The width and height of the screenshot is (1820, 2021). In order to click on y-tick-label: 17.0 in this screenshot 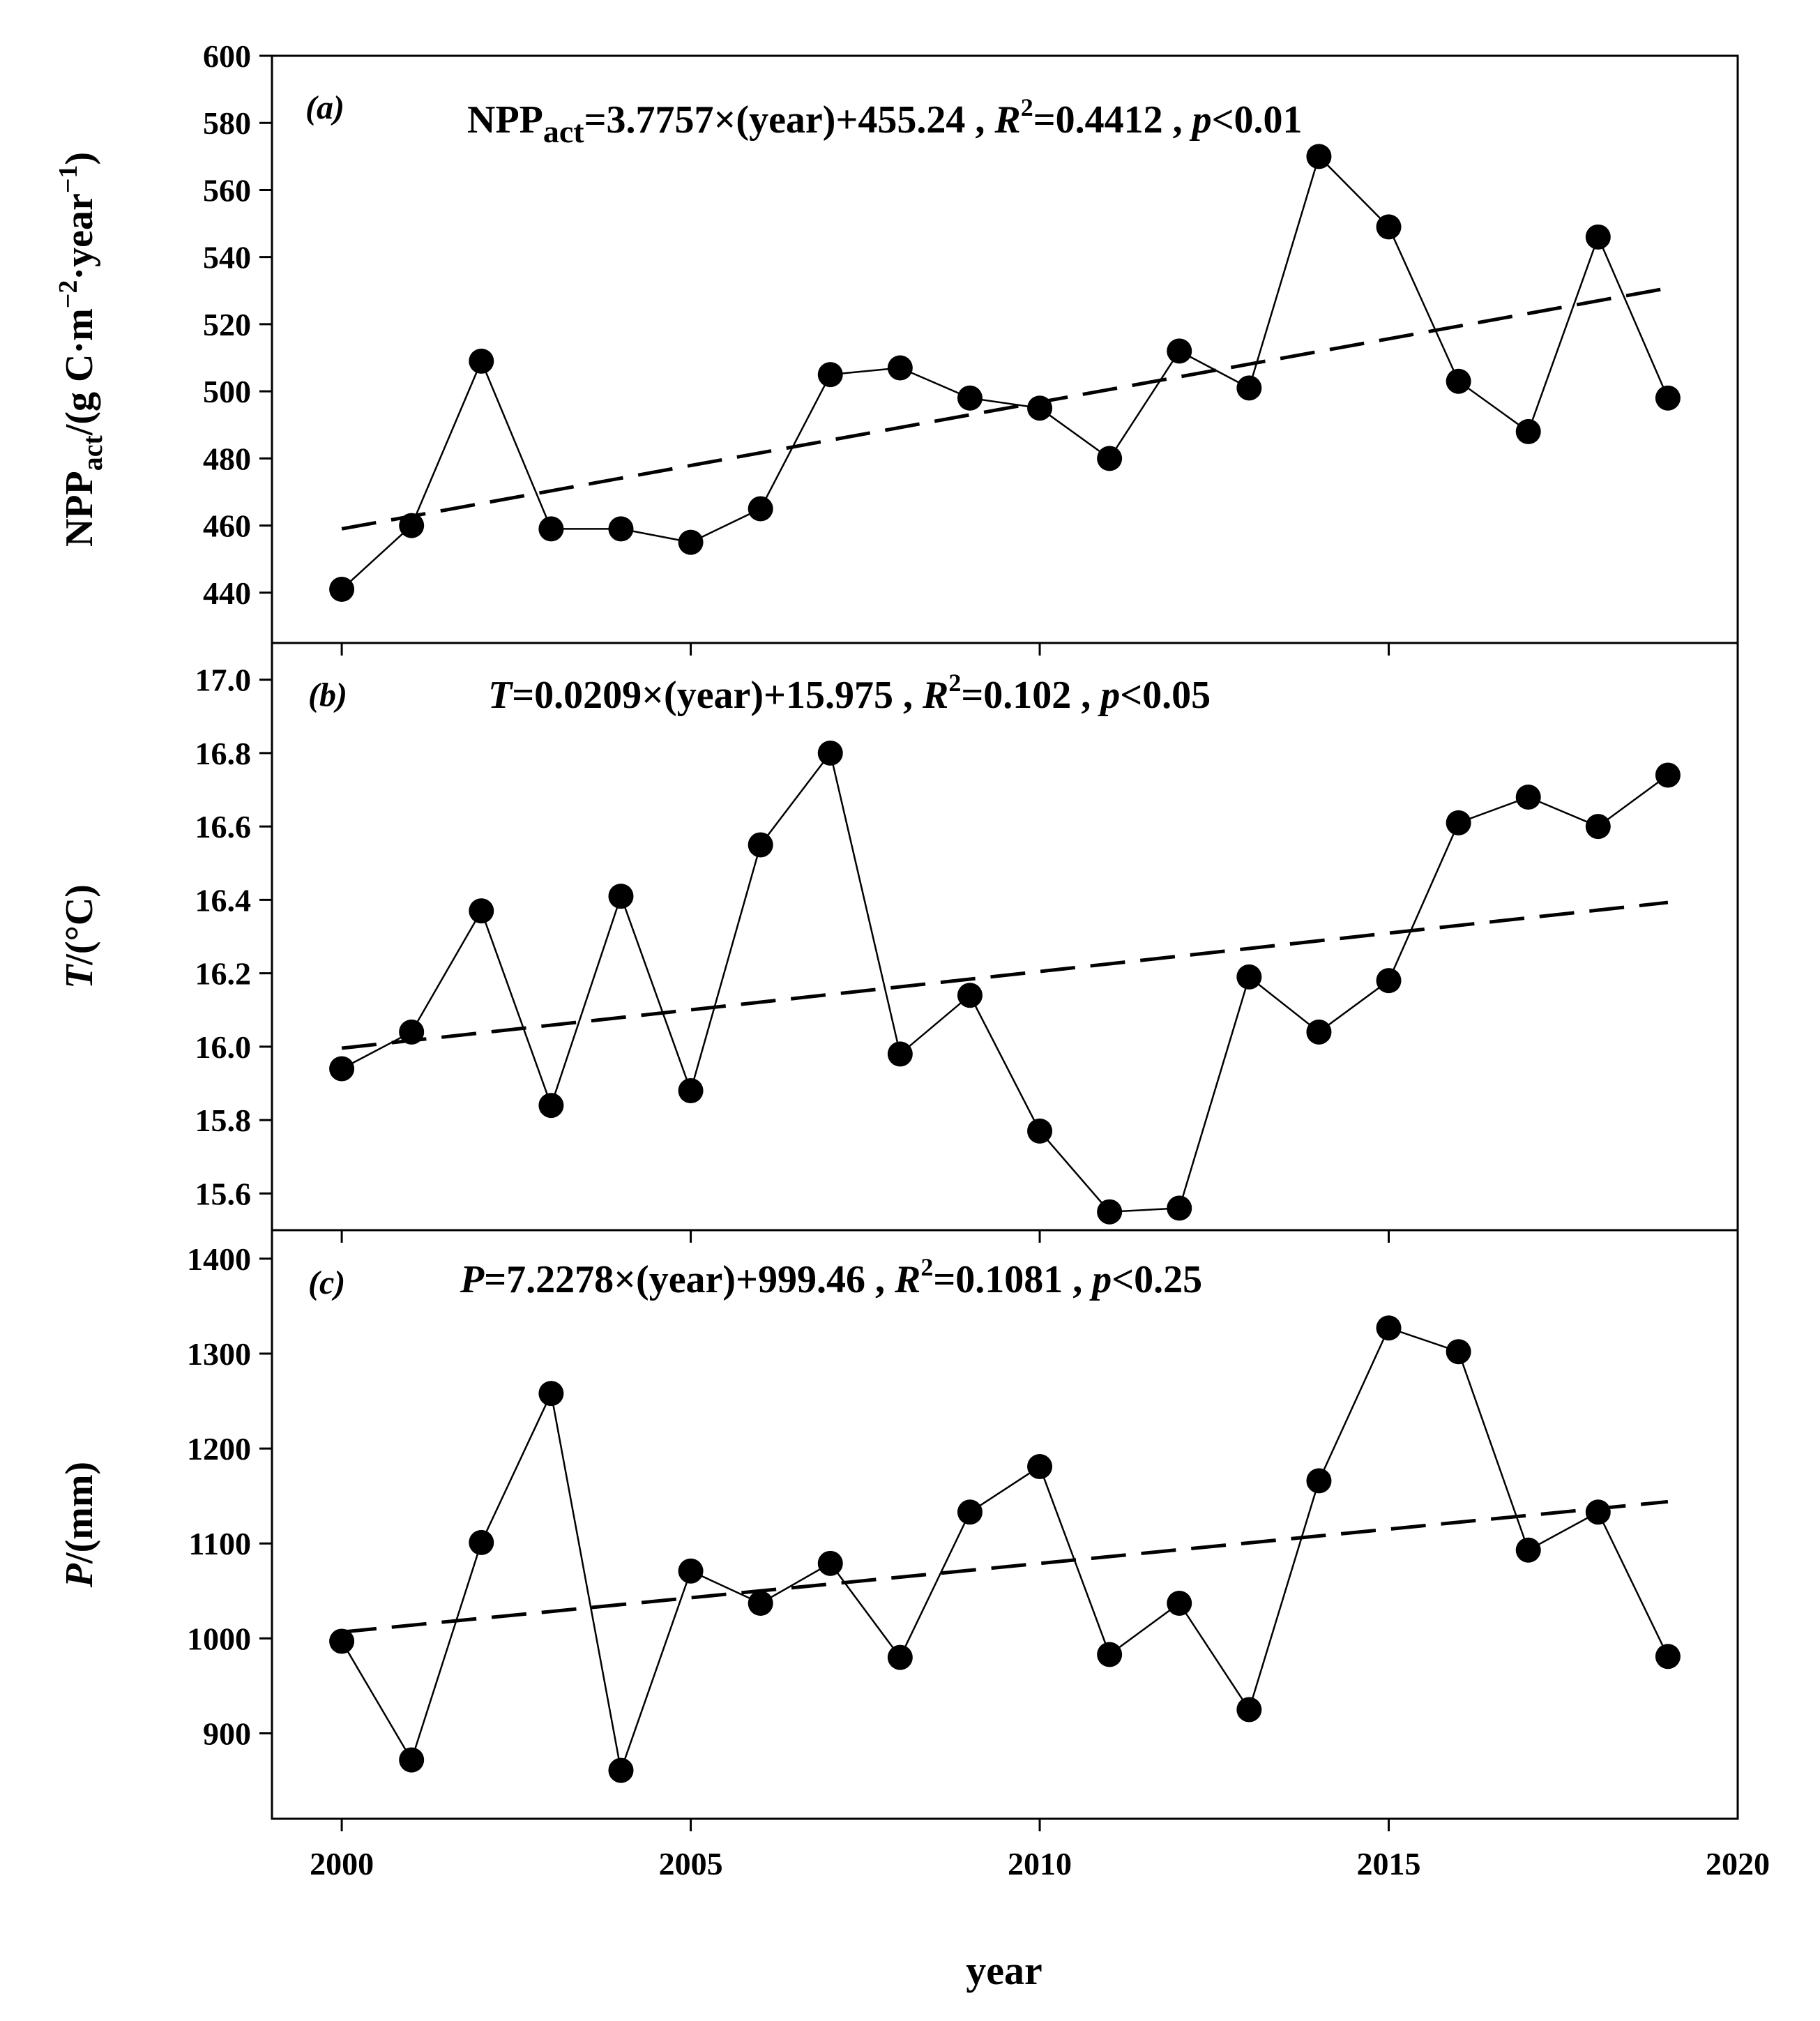, I will do `click(224, 681)`.